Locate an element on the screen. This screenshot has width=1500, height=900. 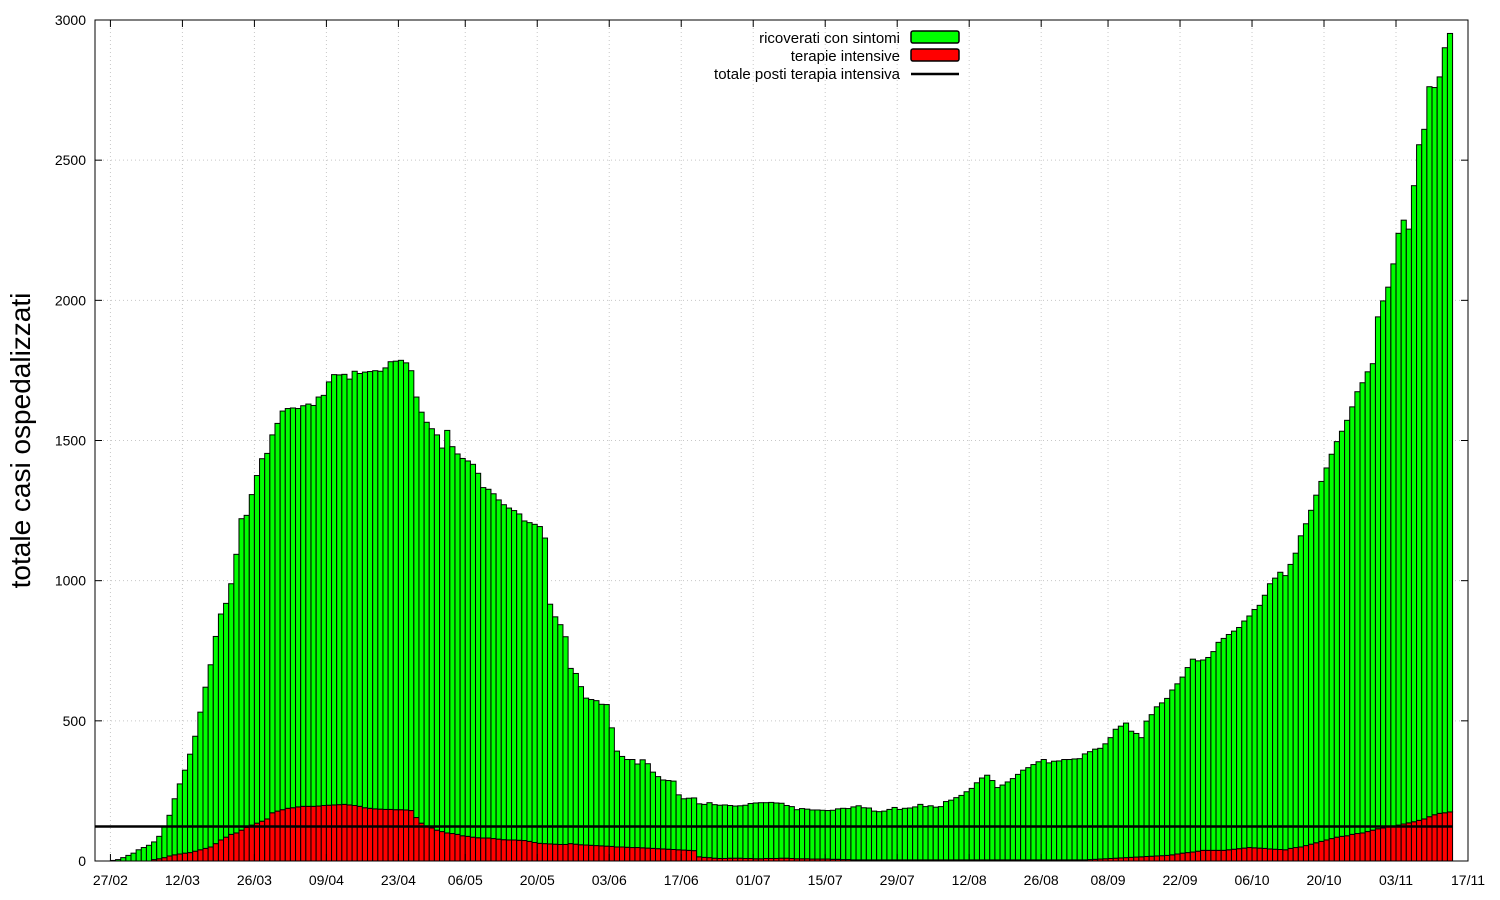
x-tick-label: 01/07 is located at coordinates (753, 880).